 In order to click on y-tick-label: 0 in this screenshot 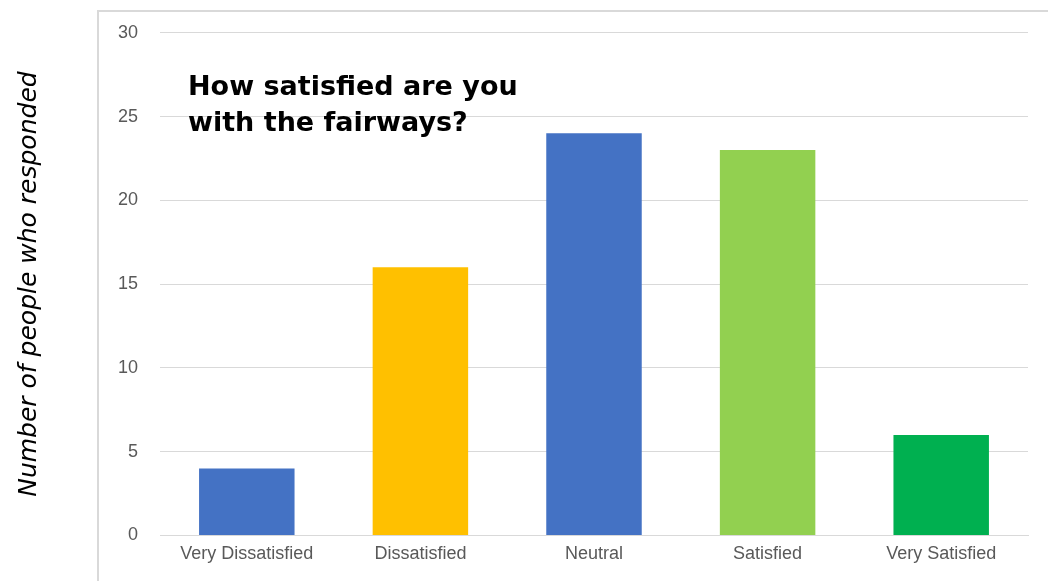, I will do `click(132, 534)`.